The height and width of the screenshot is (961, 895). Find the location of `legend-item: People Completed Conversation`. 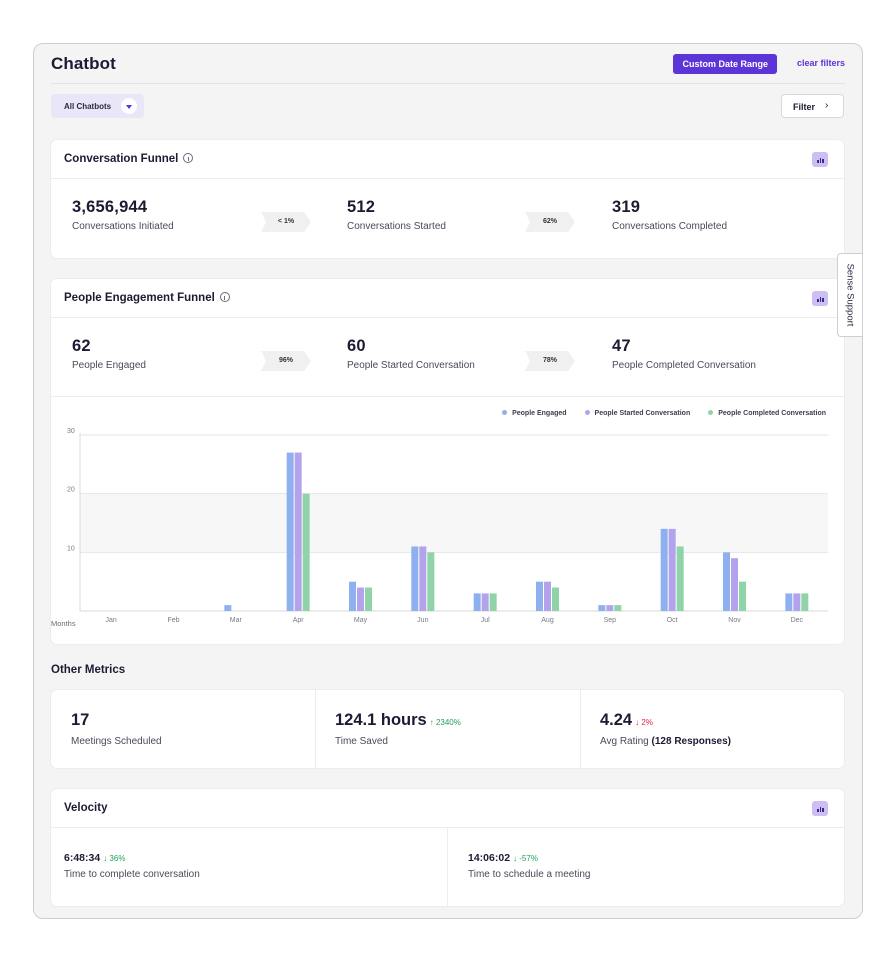

legend-item: People Completed Conversation is located at coordinates (767, 413).